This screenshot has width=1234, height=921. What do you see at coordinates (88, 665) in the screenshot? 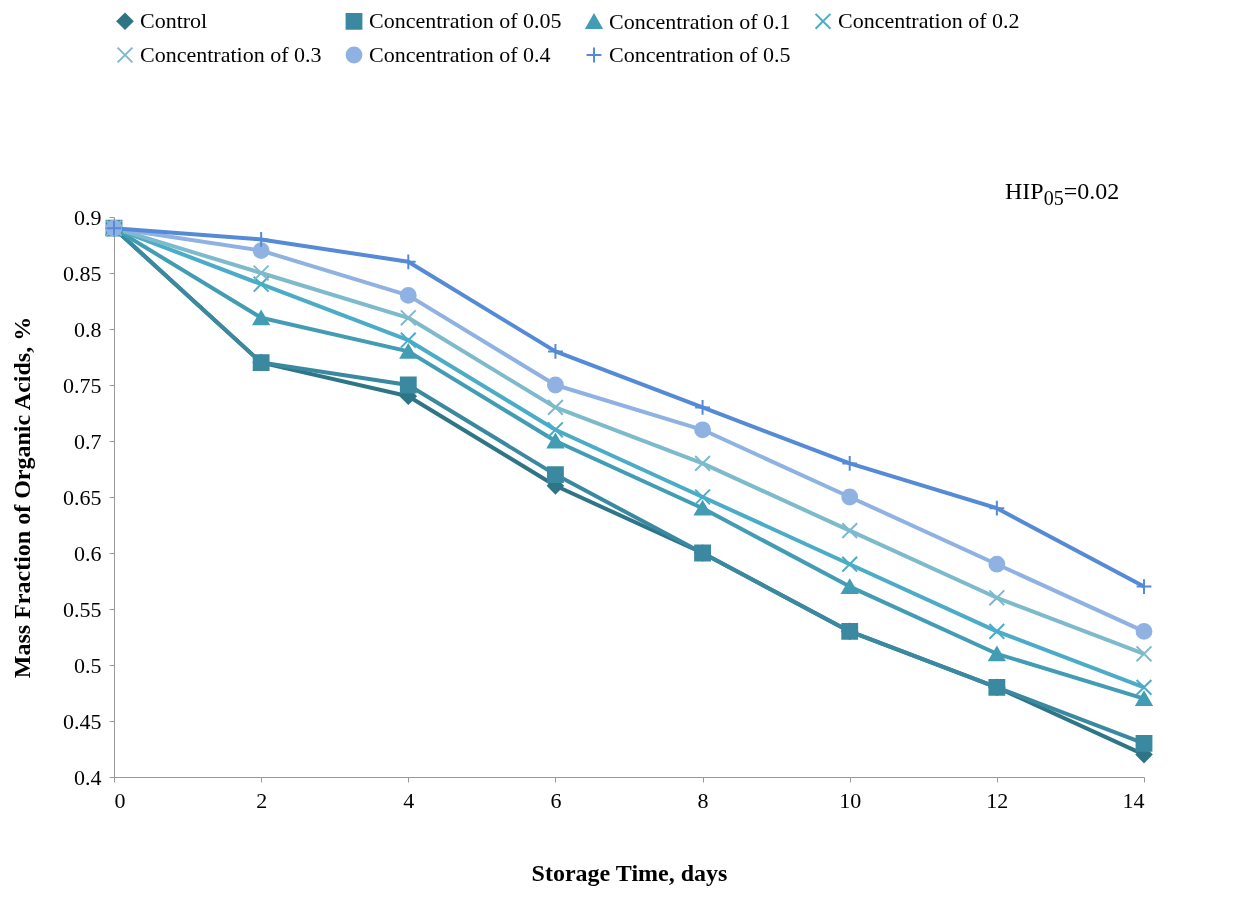
I see `y-tick-label: 0.5` at bounding box center [88, 665].